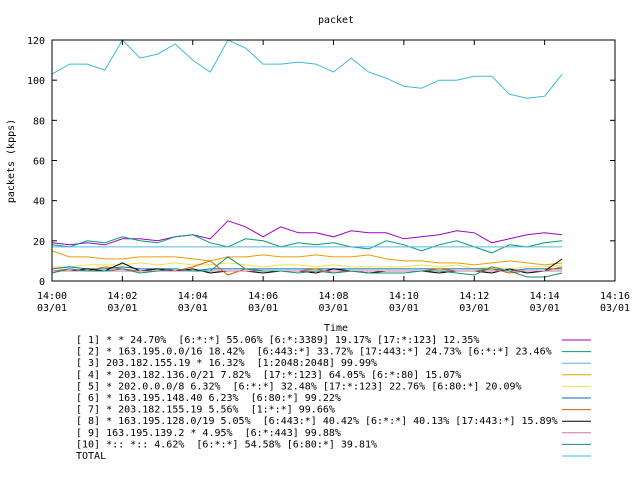  I want to click on y-tick-label: 80, so click(39, 121).